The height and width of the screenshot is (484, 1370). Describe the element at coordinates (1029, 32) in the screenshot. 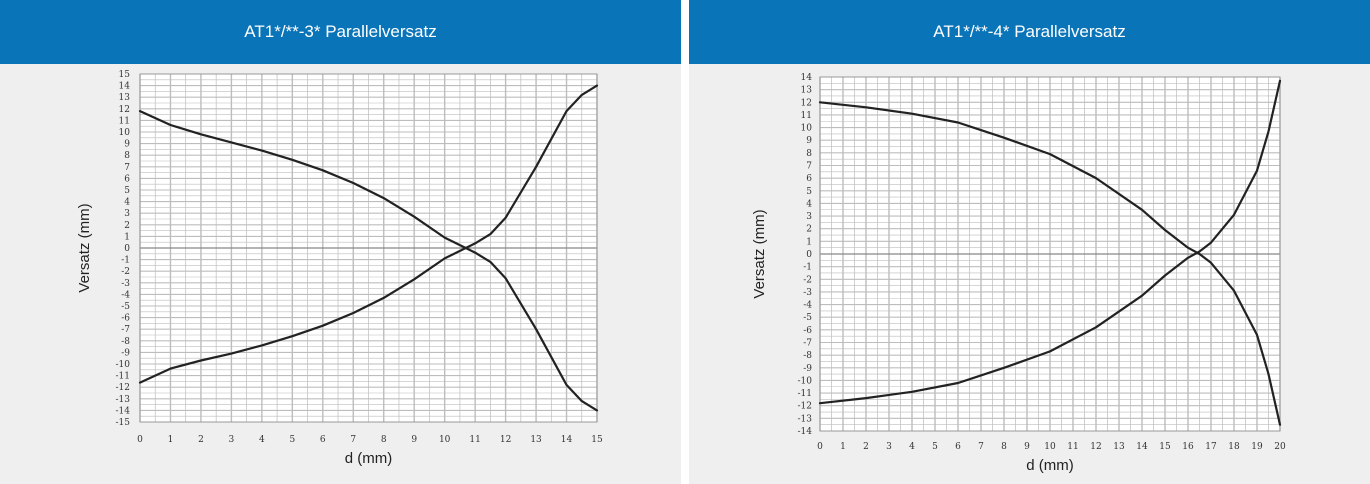

I see `chart-title: AT1*/**-4* Parallelversatz` at that location.